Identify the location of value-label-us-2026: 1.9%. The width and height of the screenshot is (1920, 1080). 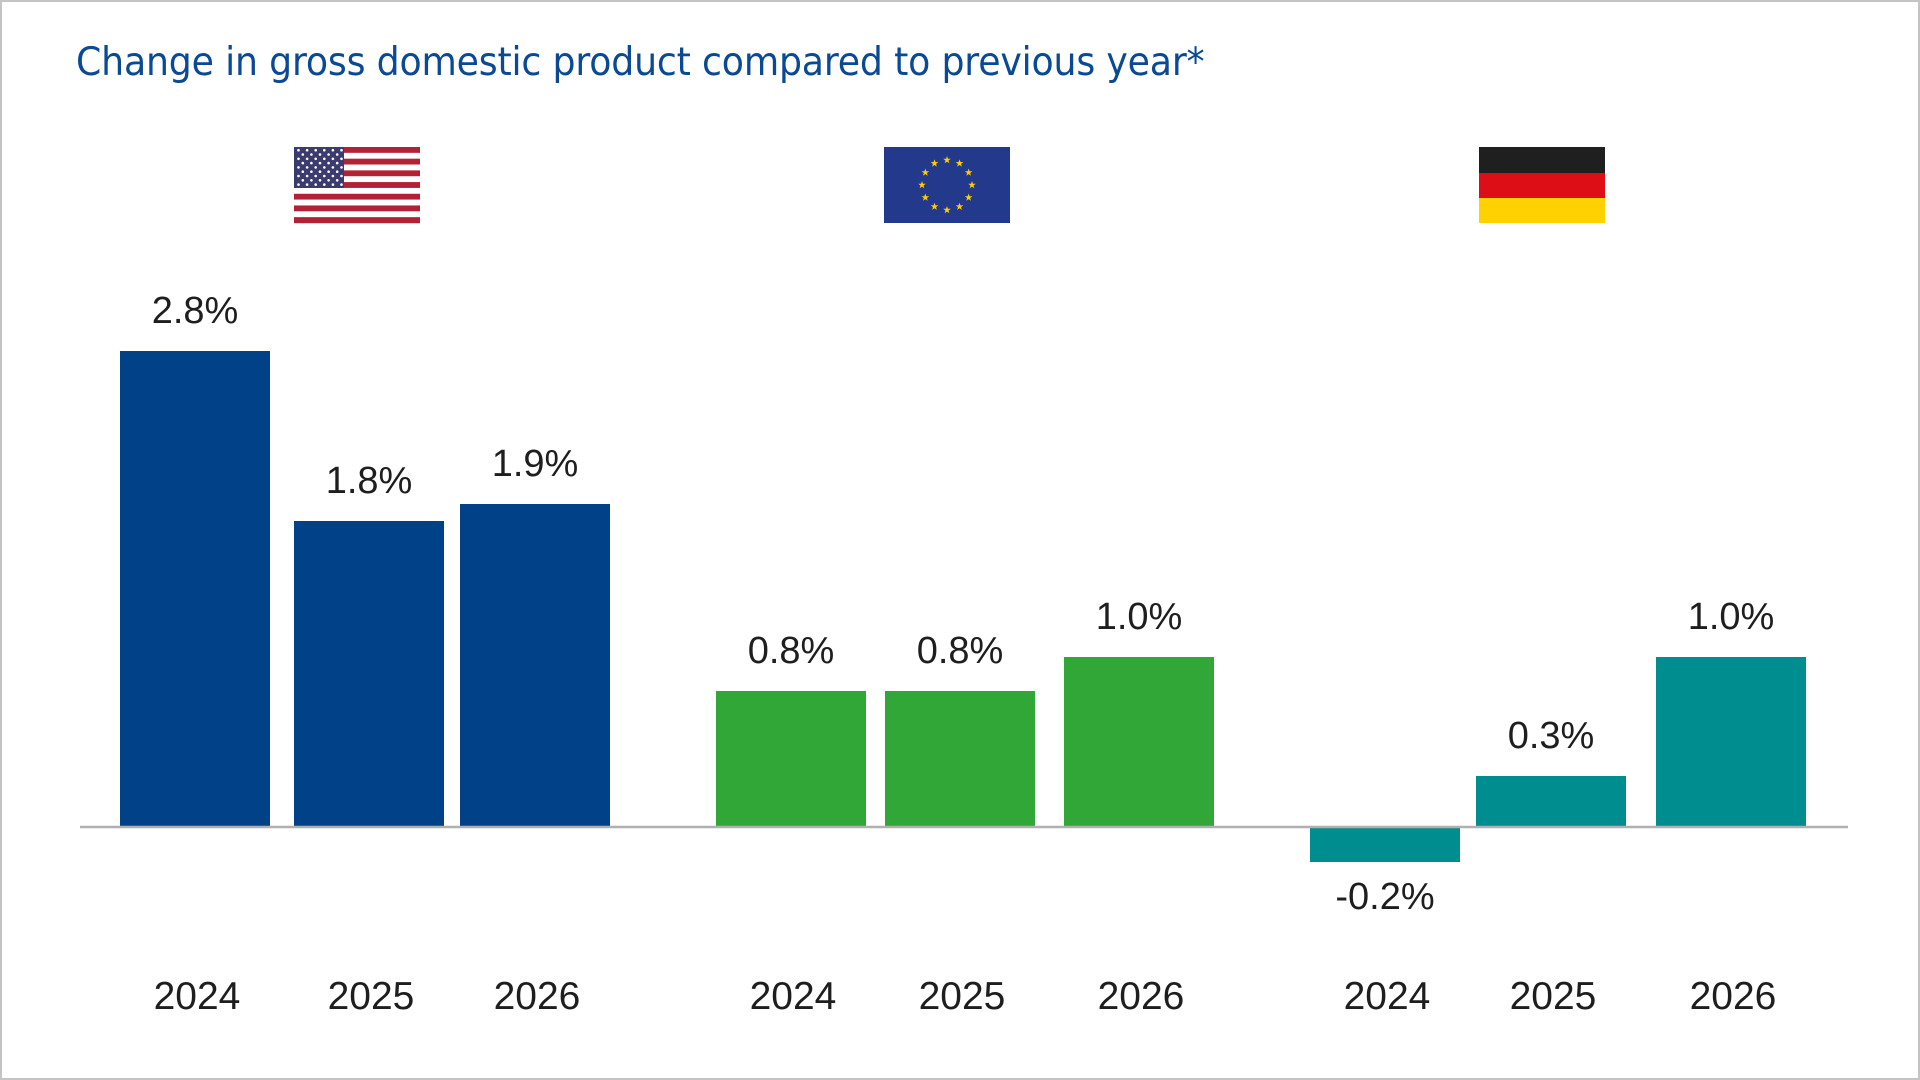
(535, 464).